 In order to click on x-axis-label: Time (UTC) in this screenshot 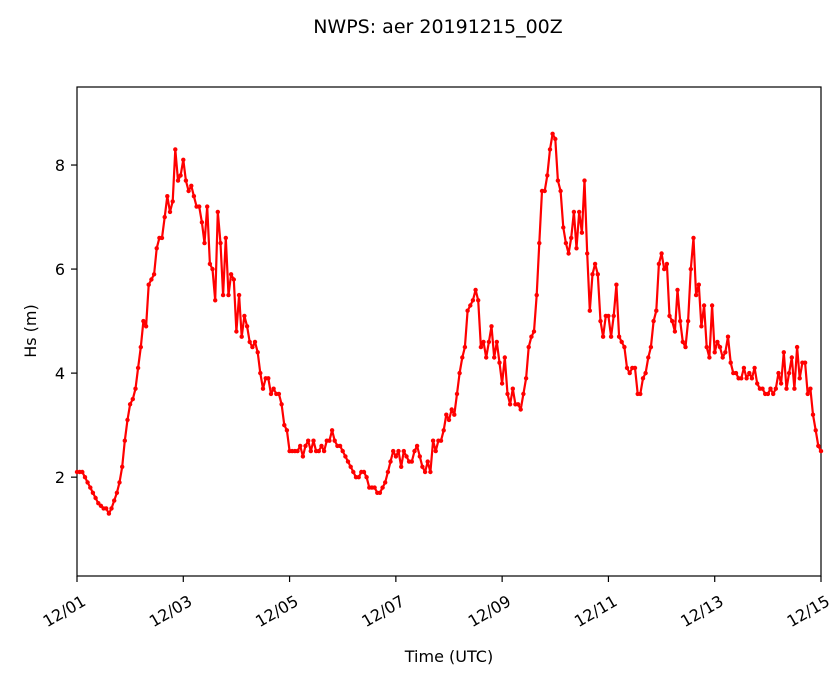, I will do `click(448, 656)`.